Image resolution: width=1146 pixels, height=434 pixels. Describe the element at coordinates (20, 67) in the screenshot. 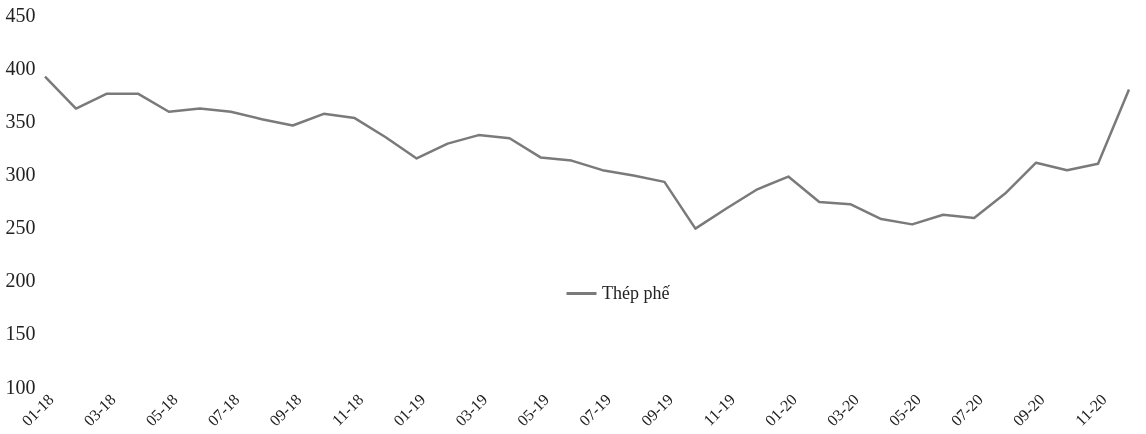

I see `y-tick-label: 400` at that location.